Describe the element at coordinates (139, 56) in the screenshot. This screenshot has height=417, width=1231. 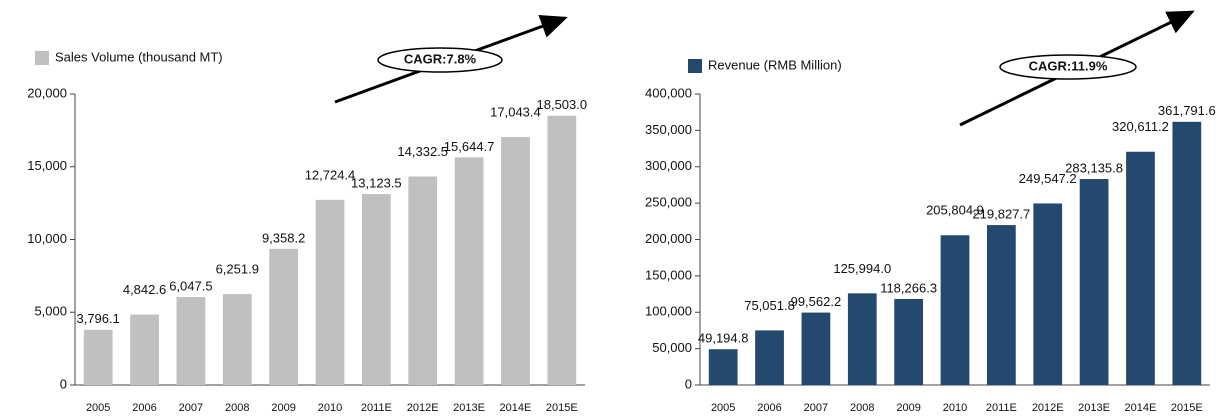
I see `legend-label: Sales Volume (thousand MT)` at that location.